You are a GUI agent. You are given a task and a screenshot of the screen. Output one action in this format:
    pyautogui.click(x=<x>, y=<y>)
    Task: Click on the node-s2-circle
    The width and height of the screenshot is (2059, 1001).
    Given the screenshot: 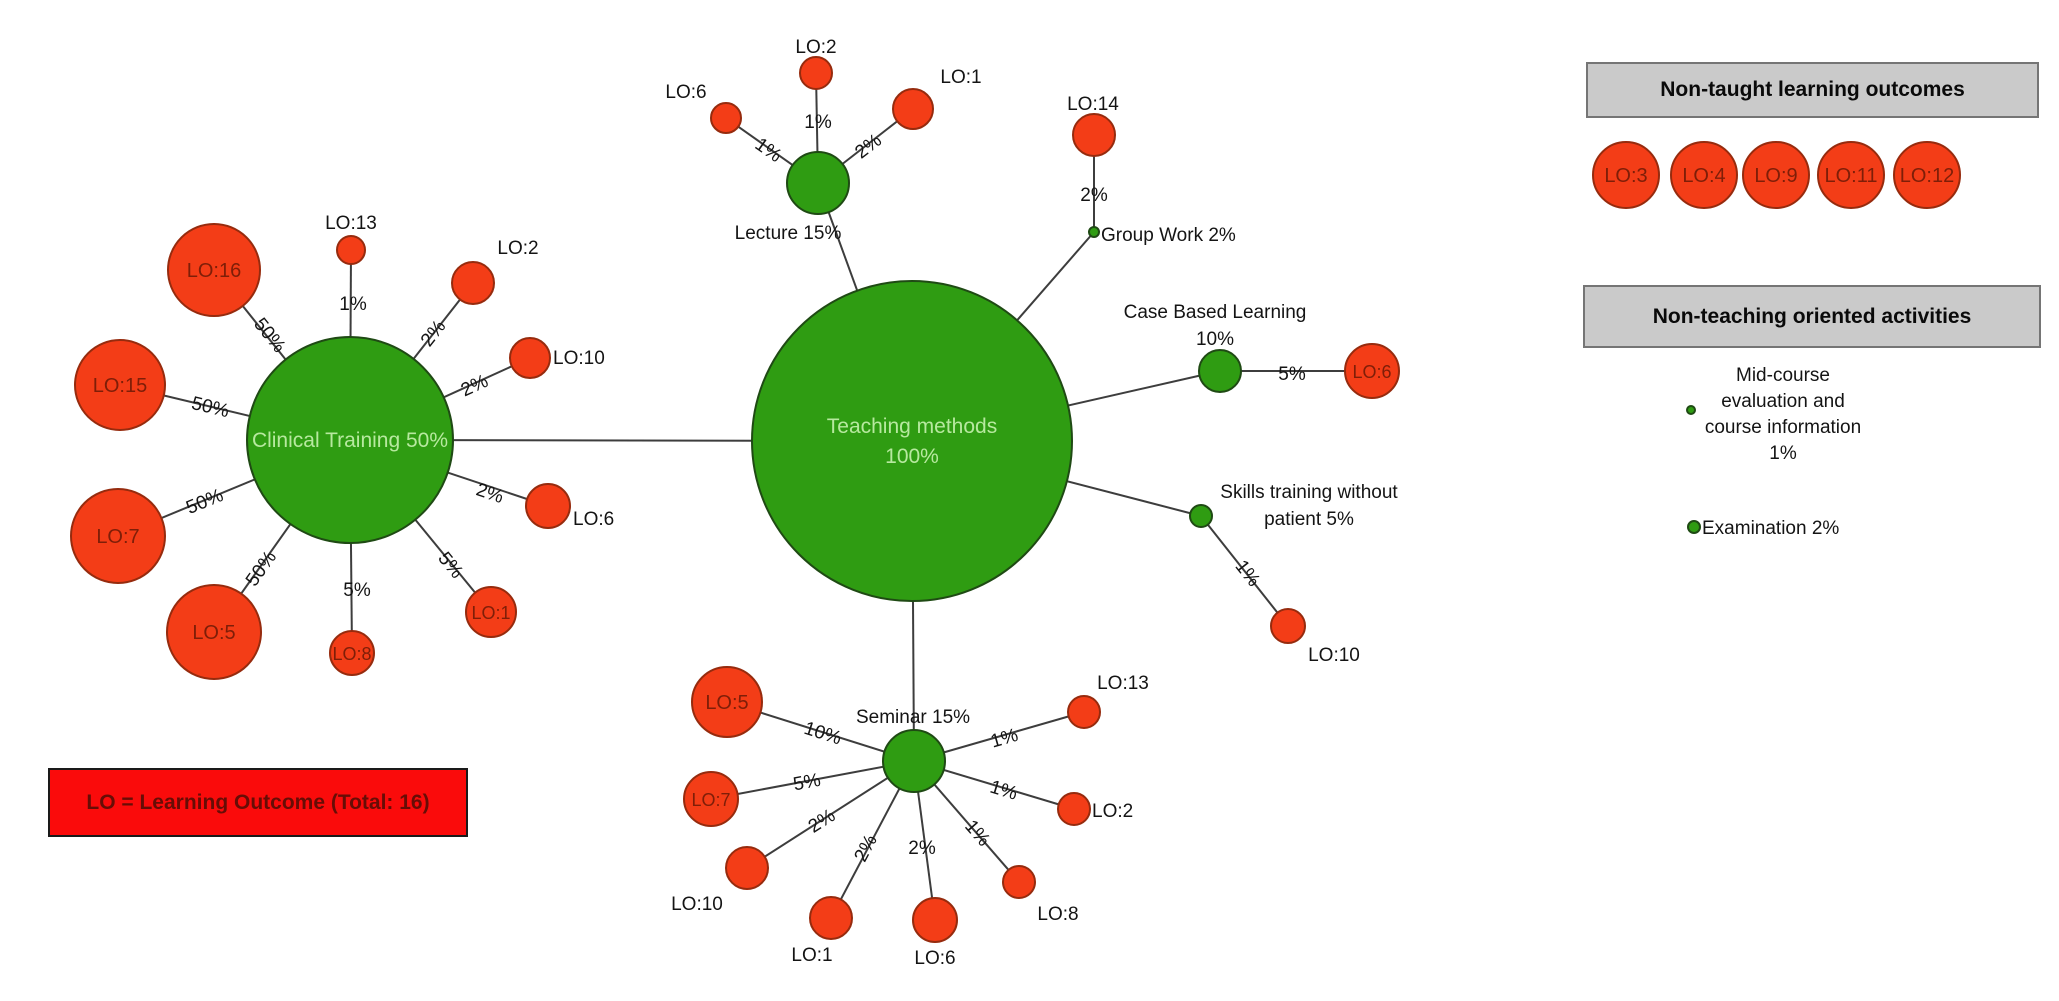 What is the action you would take?
    pyautogui.click(x=1074, y=809)
    